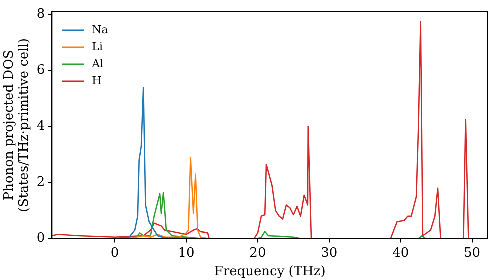  I want to click on x-tick-label: 10, so click(186, 253).